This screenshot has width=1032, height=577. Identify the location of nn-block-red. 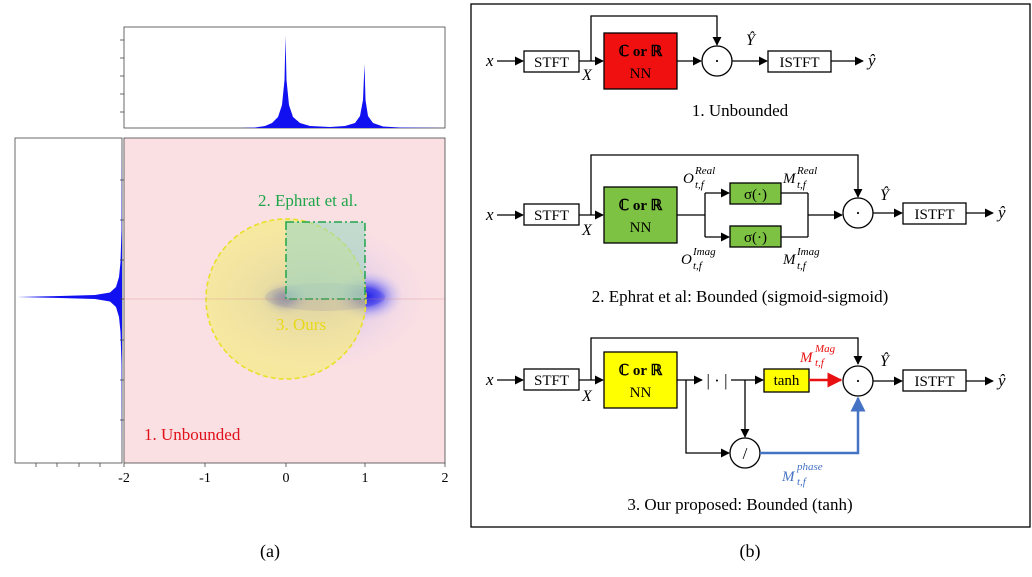
(640, 61).